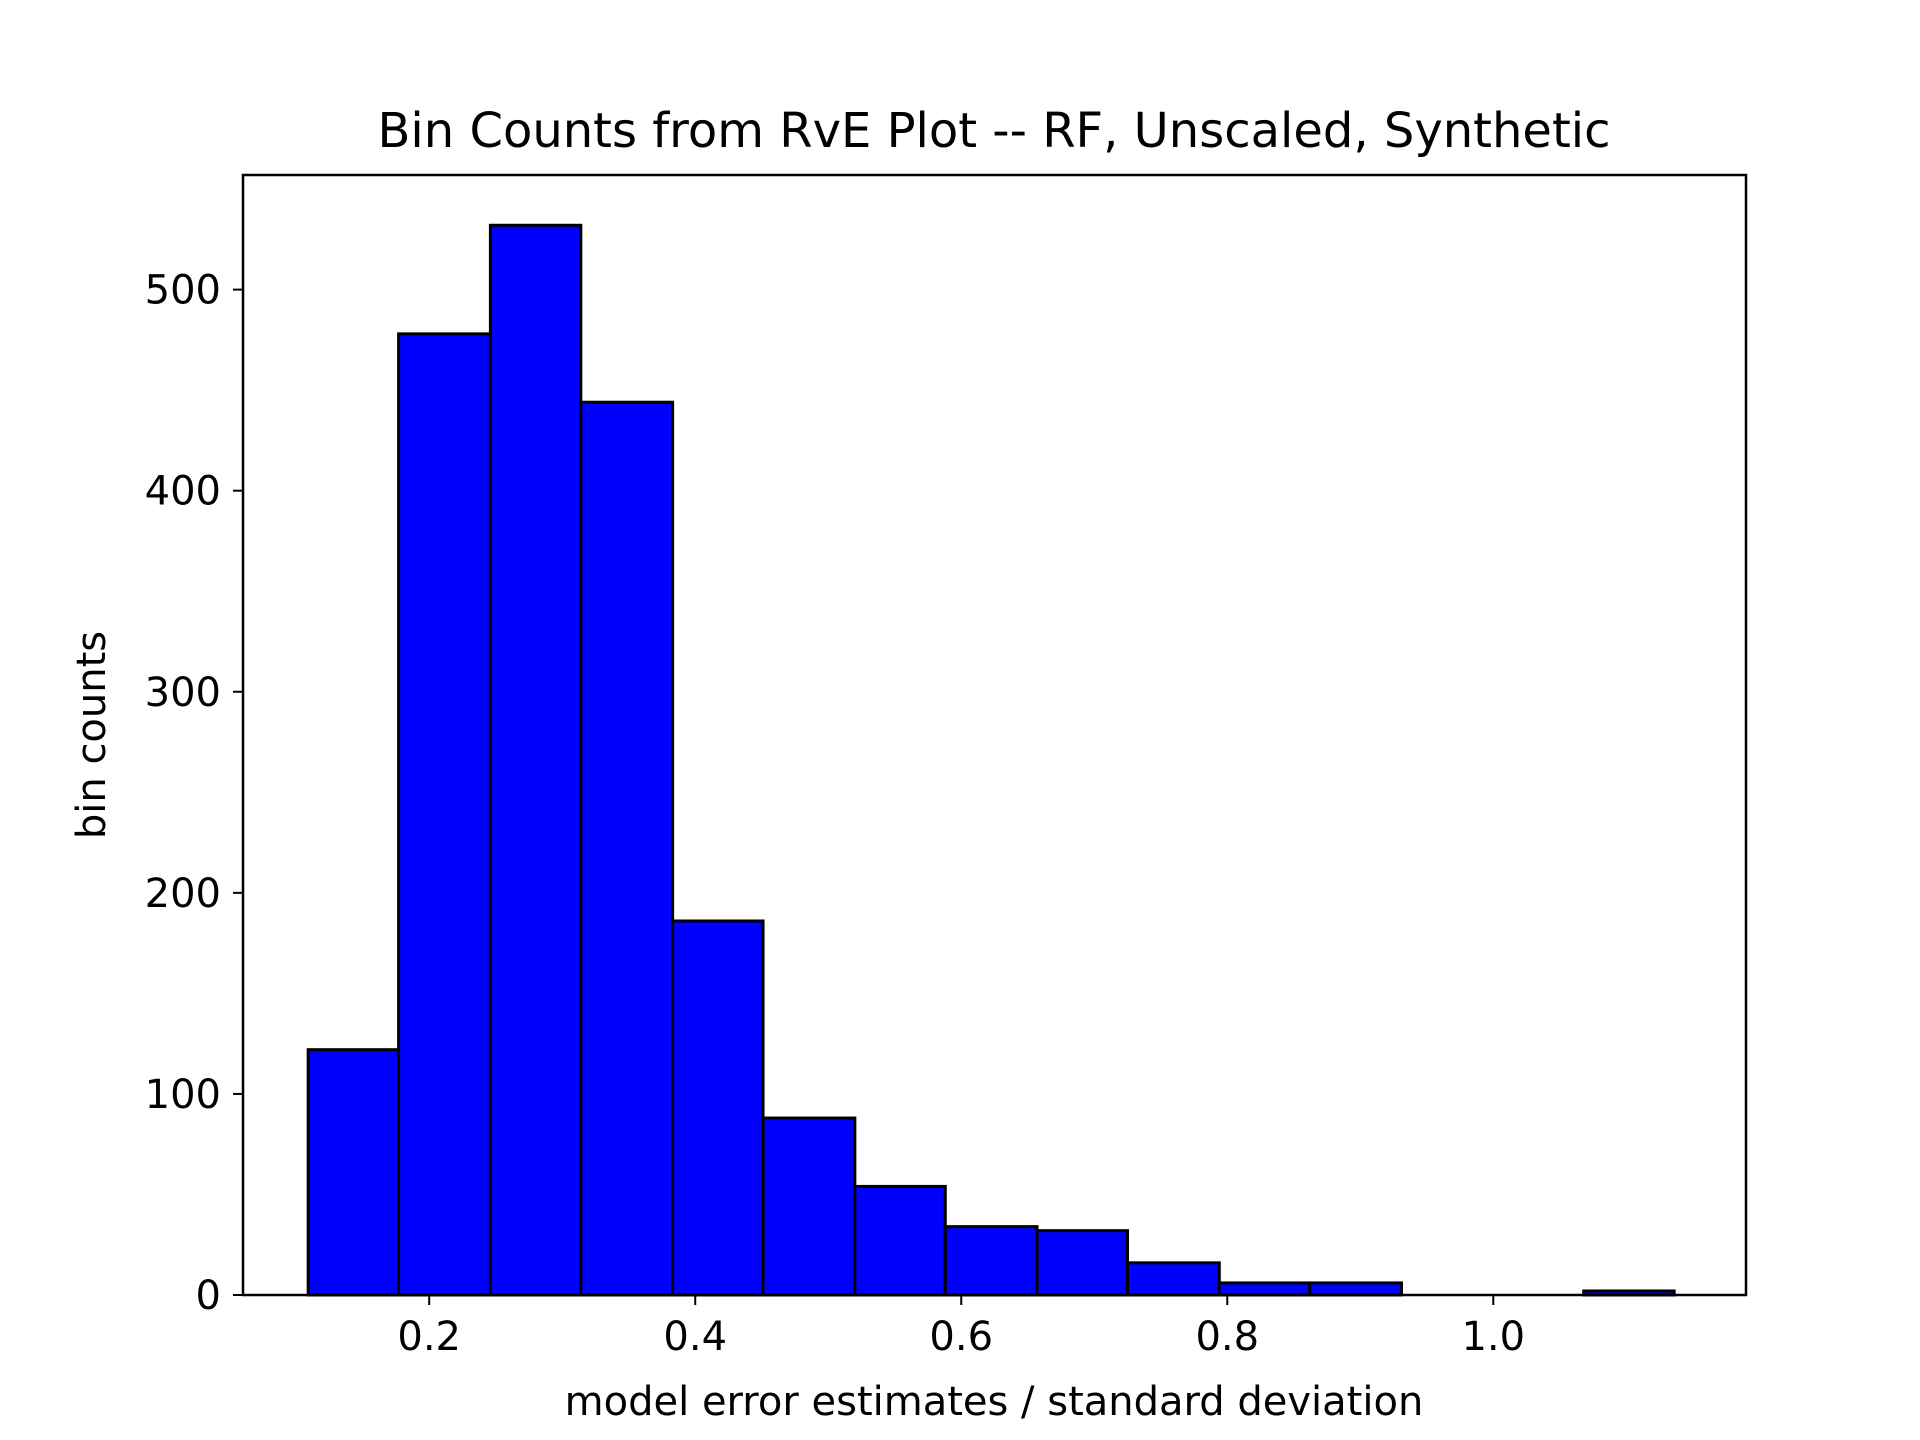  I want to click on y-tick-label: 400, so click(183, 492).